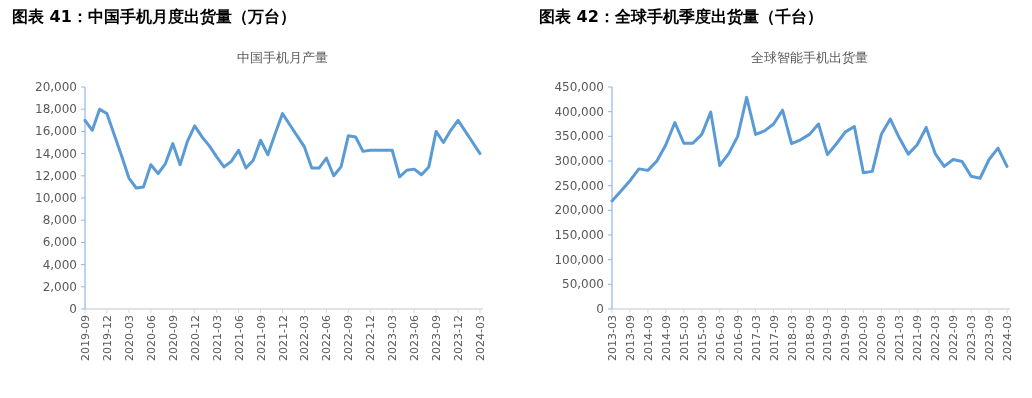 The image size is (1032, 398). Describe the element at coordinates (612, 338) in the screenshot. I see `x-tick-label: 2013-03` at that location.